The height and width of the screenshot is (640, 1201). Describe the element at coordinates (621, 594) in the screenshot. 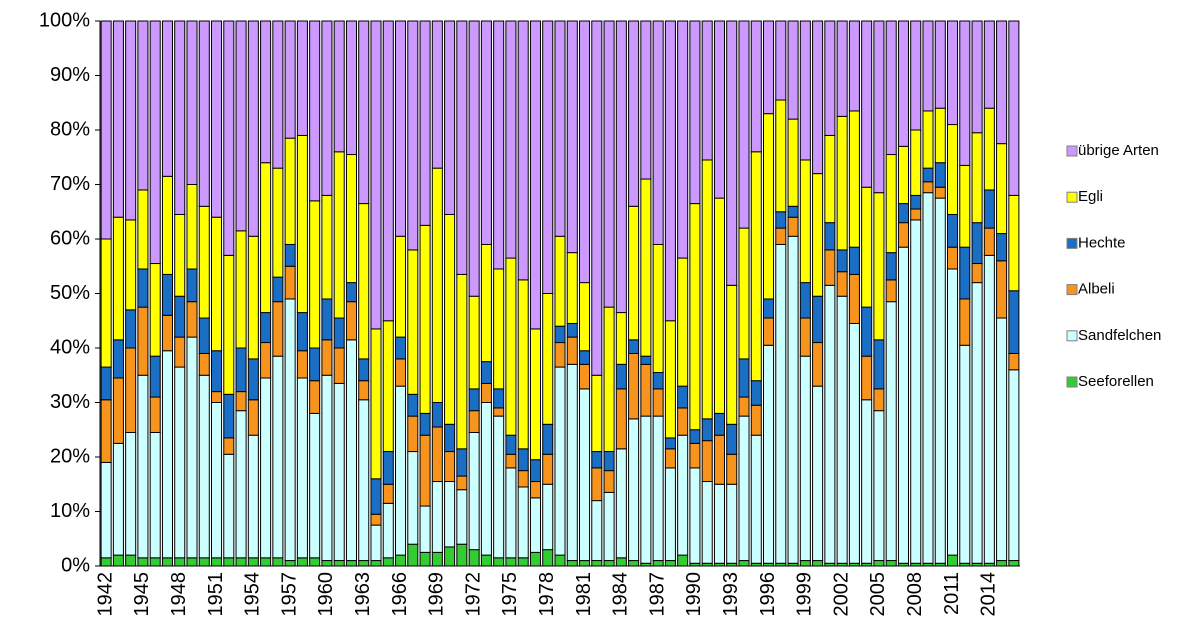

I see `x-tick-label: 1984` at that location.